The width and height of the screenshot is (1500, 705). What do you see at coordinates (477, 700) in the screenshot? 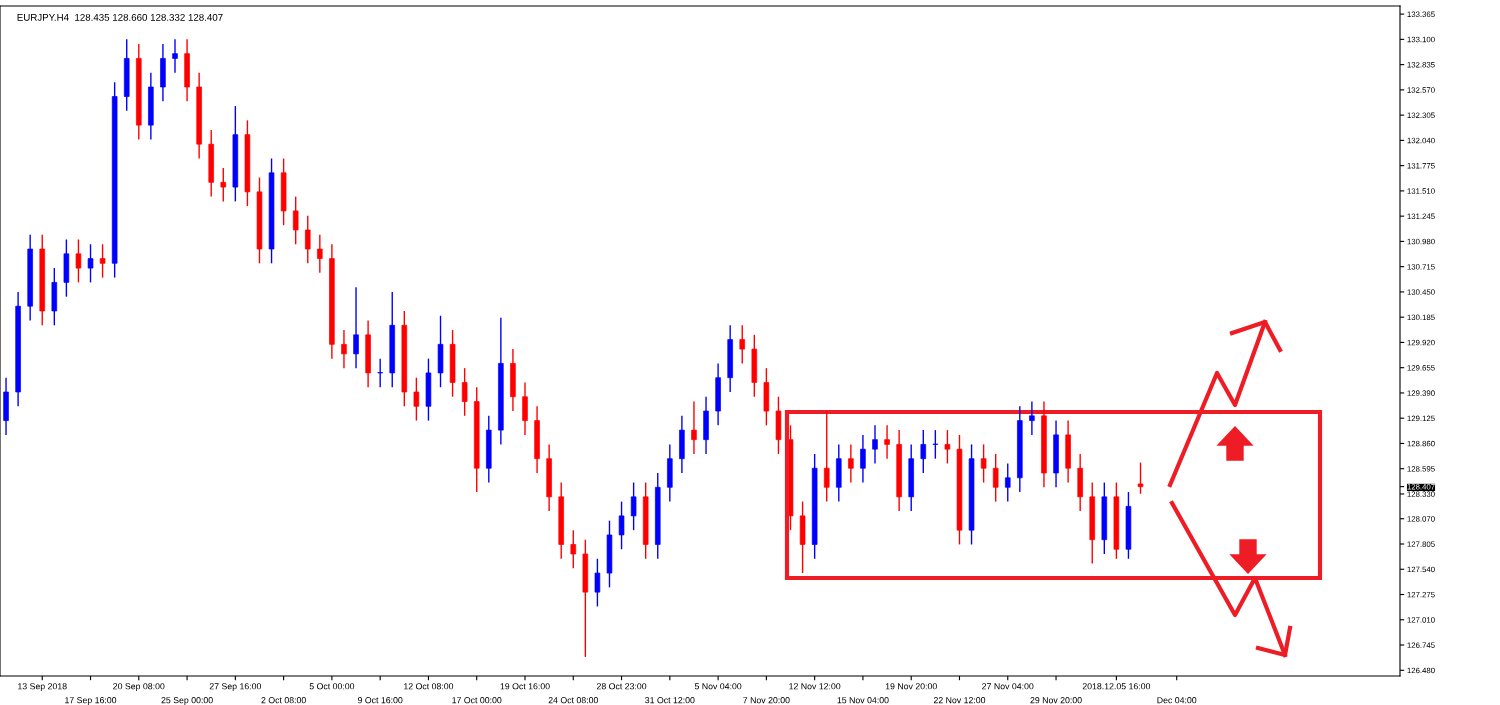
I see `x-tick-label: 17 Oct 00:00` at bounding box center [477, 700].